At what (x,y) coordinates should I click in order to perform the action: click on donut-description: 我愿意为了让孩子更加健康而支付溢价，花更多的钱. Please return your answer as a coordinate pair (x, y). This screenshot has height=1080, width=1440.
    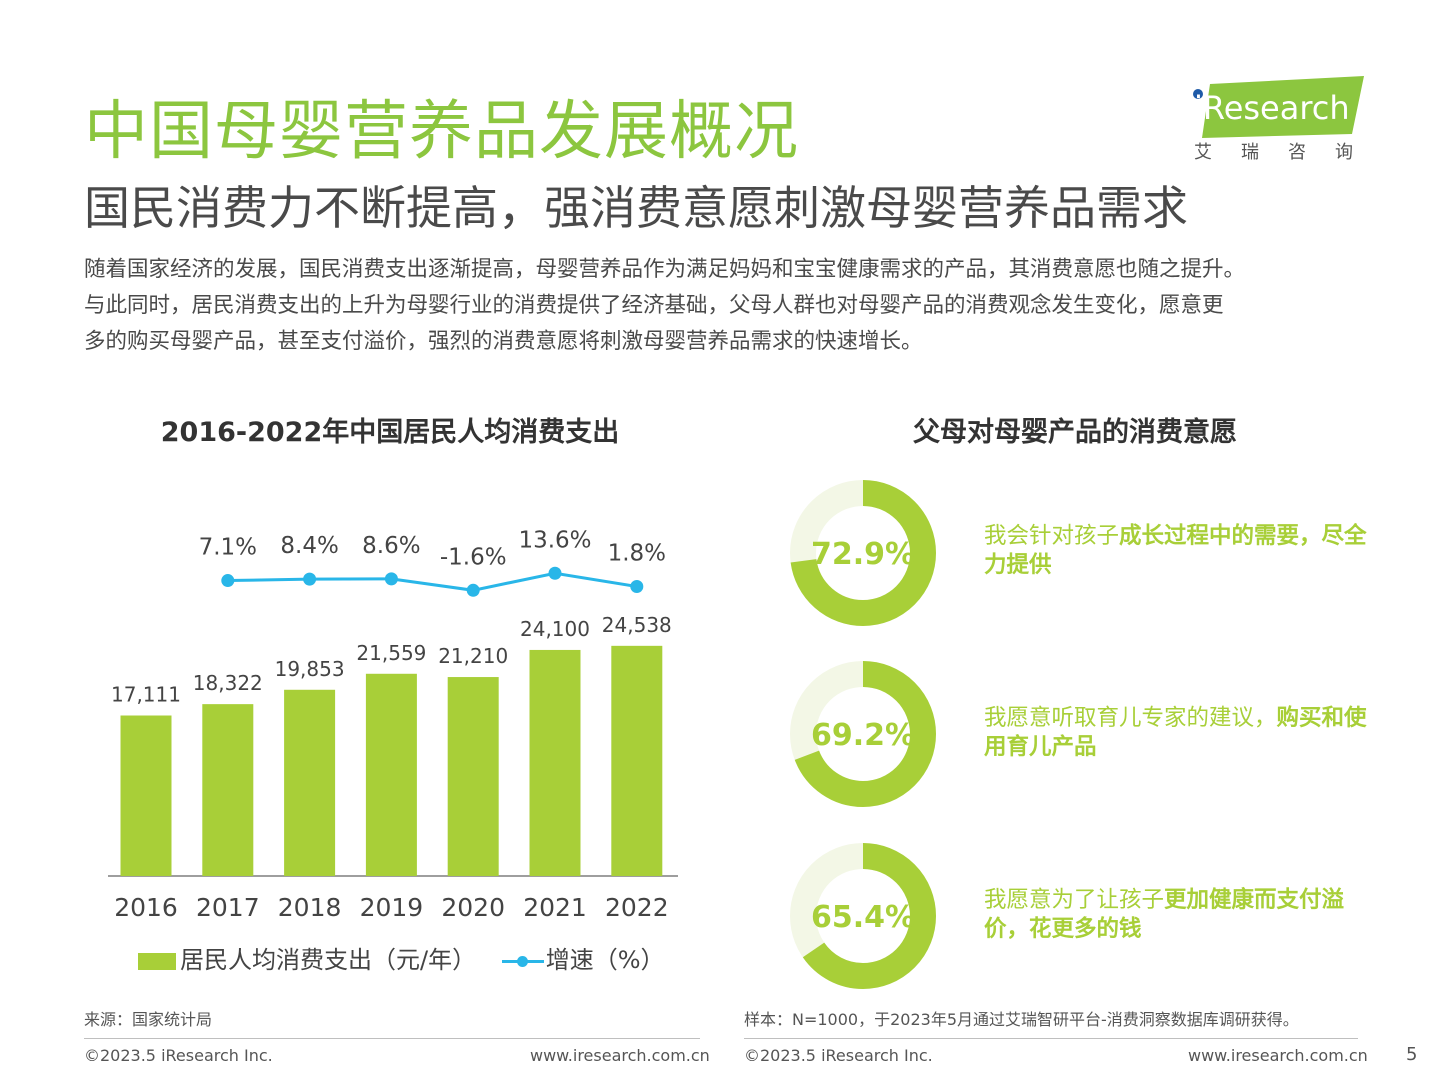
    Looking at the image, I should click on (1184, 915).